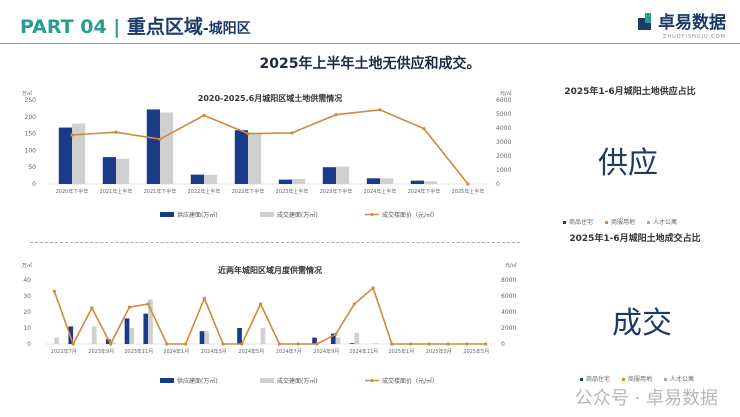 The image size is (740, 417). What do you see at coordinates (679, 378) in the screenshot?
I see `legend-item: 人才公寓` at bounding box center [679, 378].